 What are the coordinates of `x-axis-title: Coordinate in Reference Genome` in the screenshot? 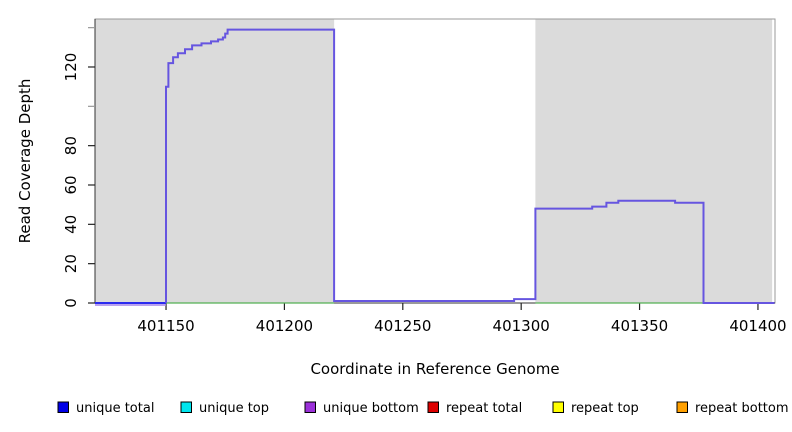 It's located at (434, 369).